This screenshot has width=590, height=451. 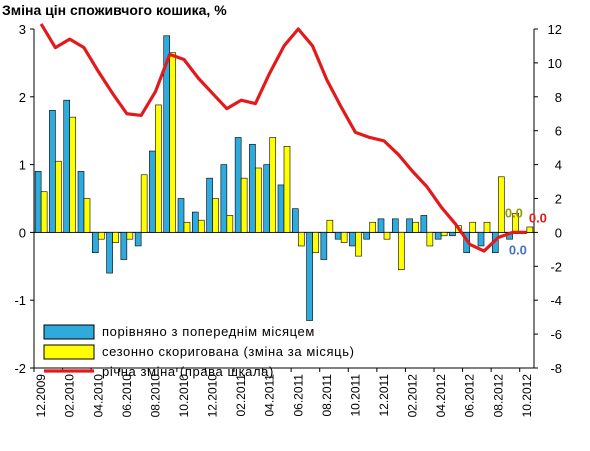 I want to click on right-tick-label: 8, so click(x=558, y=97).